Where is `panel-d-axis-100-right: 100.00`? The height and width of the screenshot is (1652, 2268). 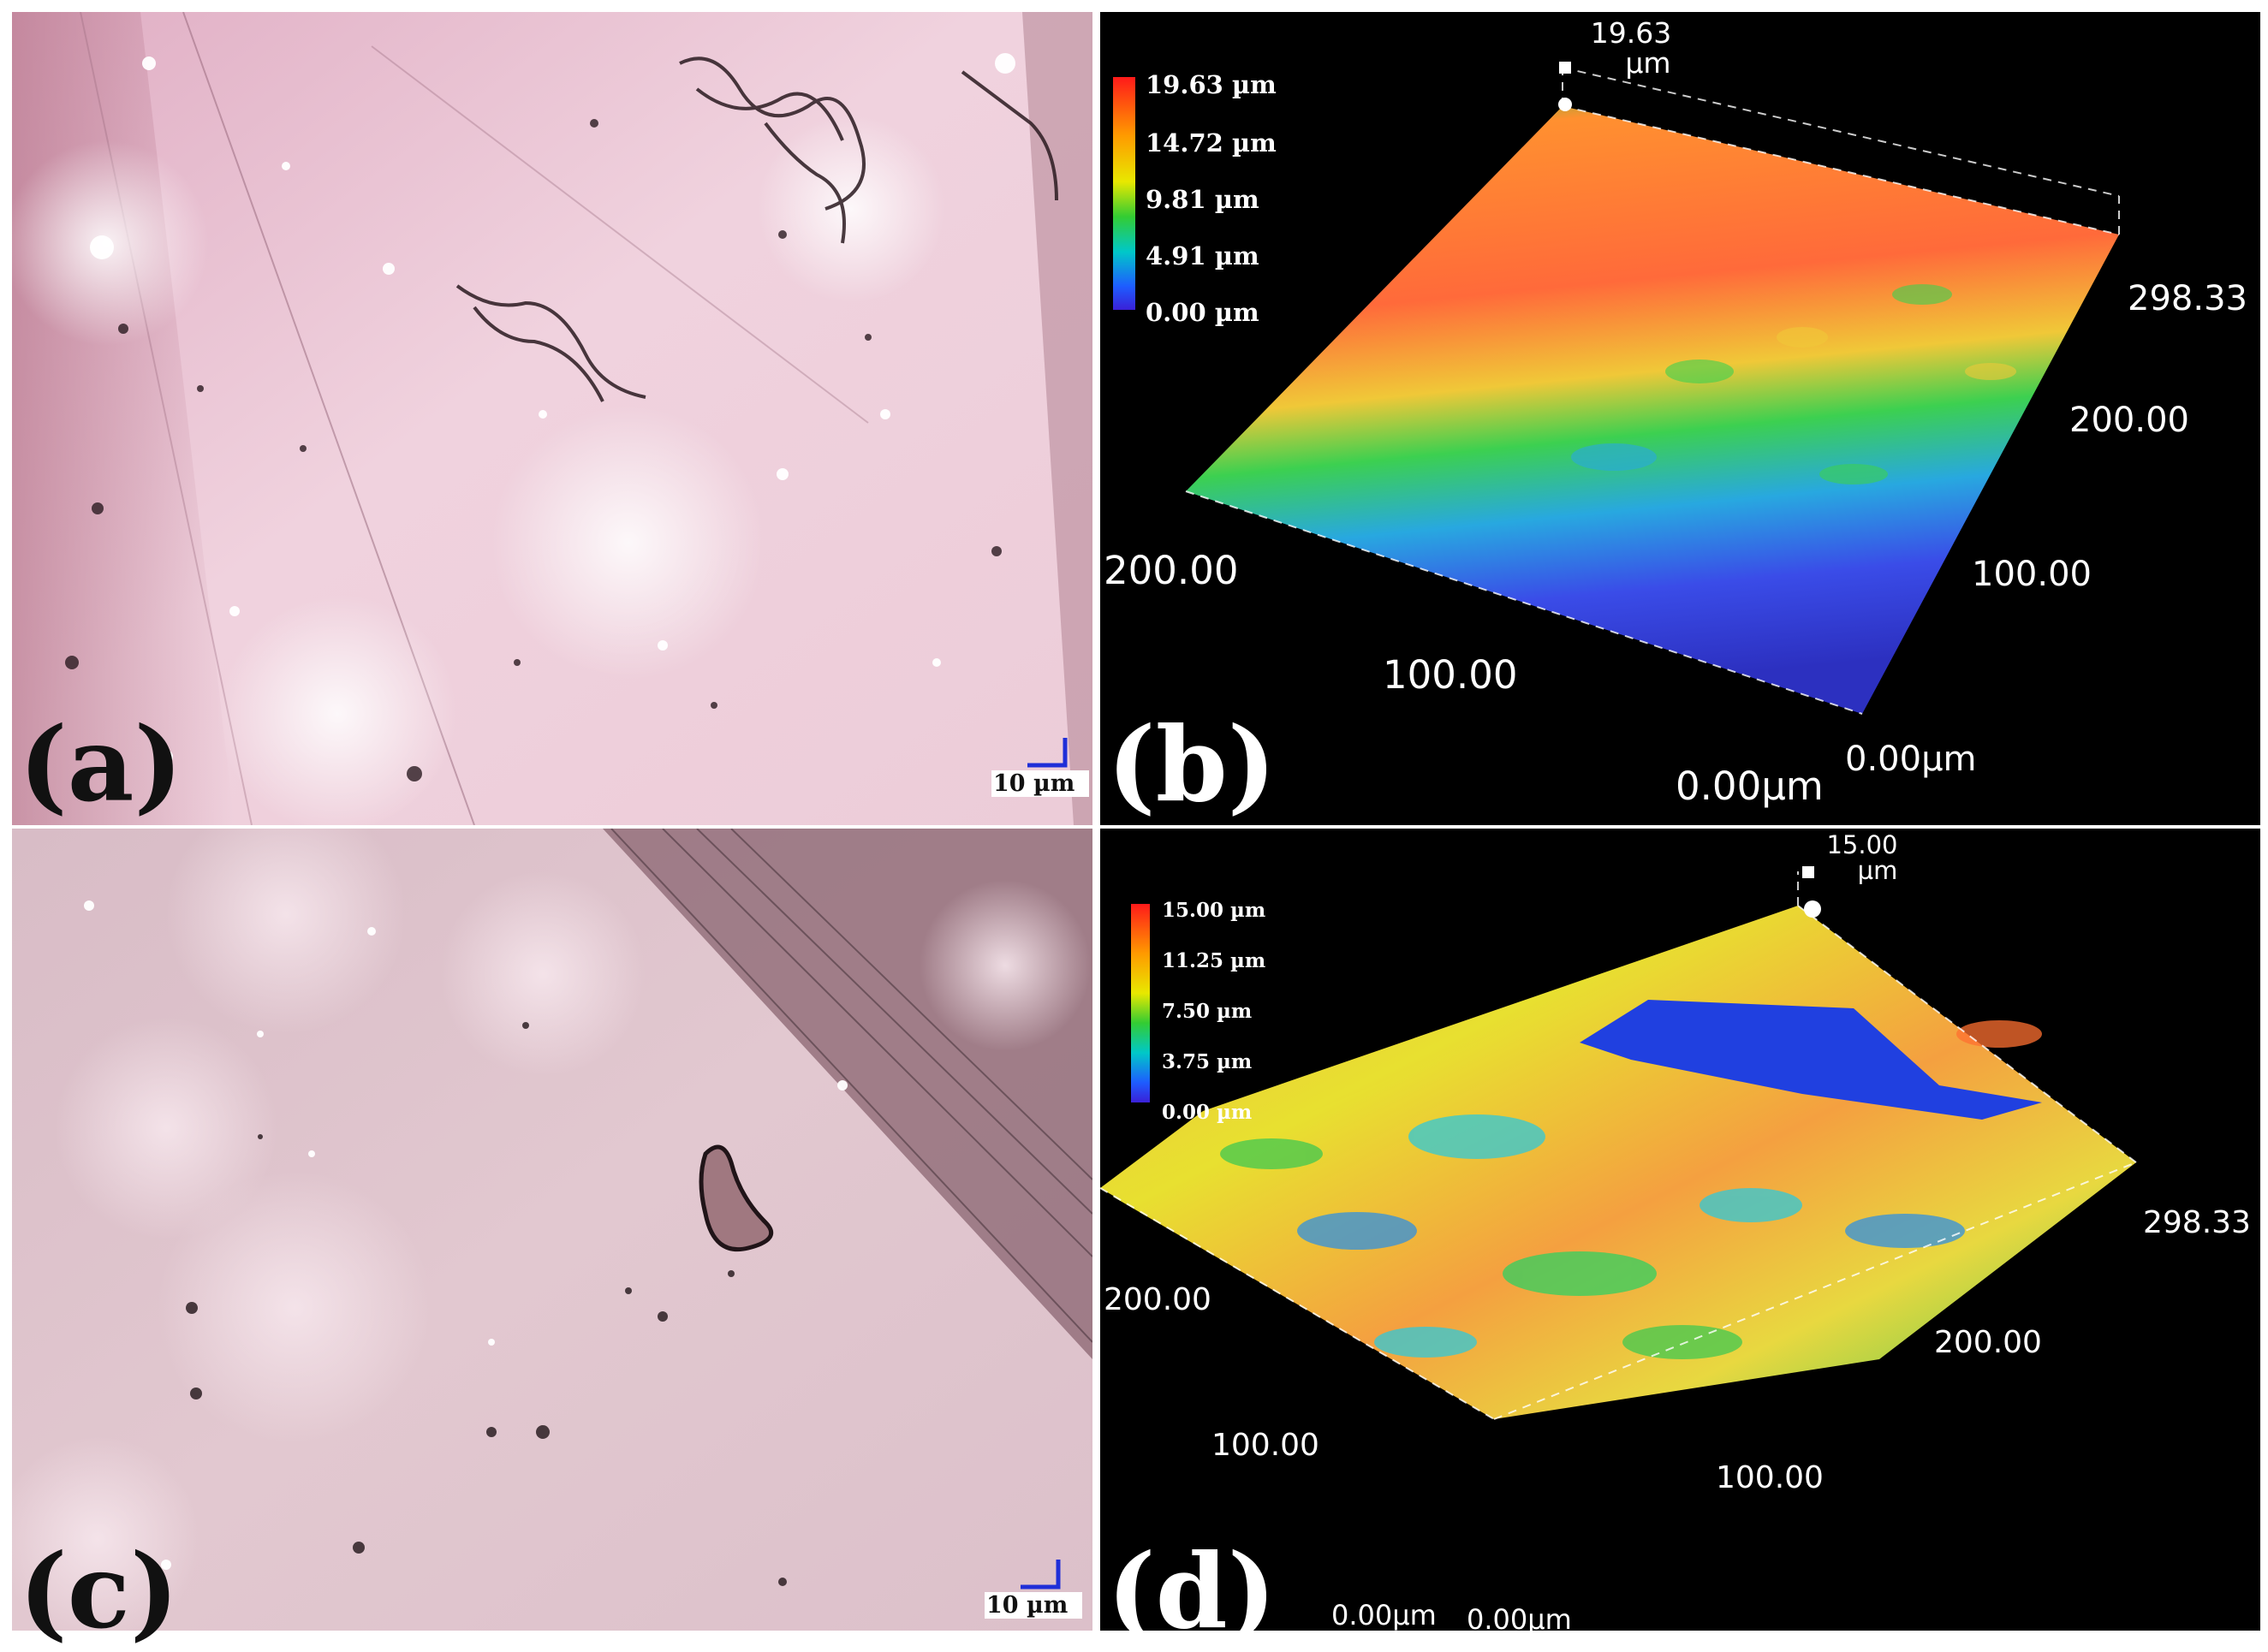 panel-d-axis-100-right: 100.00 is located at coordinates (1770, 1477).